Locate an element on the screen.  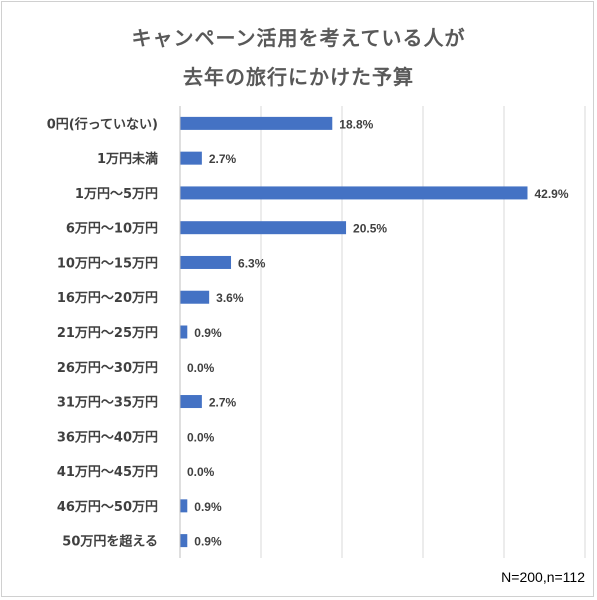
sample-size-note: N=200,n=112 is located at coordinates (543, 577).